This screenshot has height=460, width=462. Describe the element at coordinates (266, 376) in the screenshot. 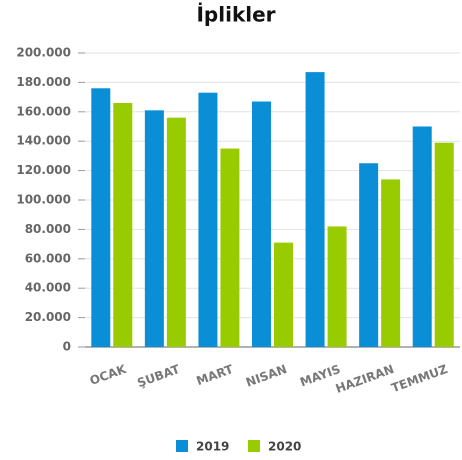

I see `x-tick-label: NISAN` at that location.